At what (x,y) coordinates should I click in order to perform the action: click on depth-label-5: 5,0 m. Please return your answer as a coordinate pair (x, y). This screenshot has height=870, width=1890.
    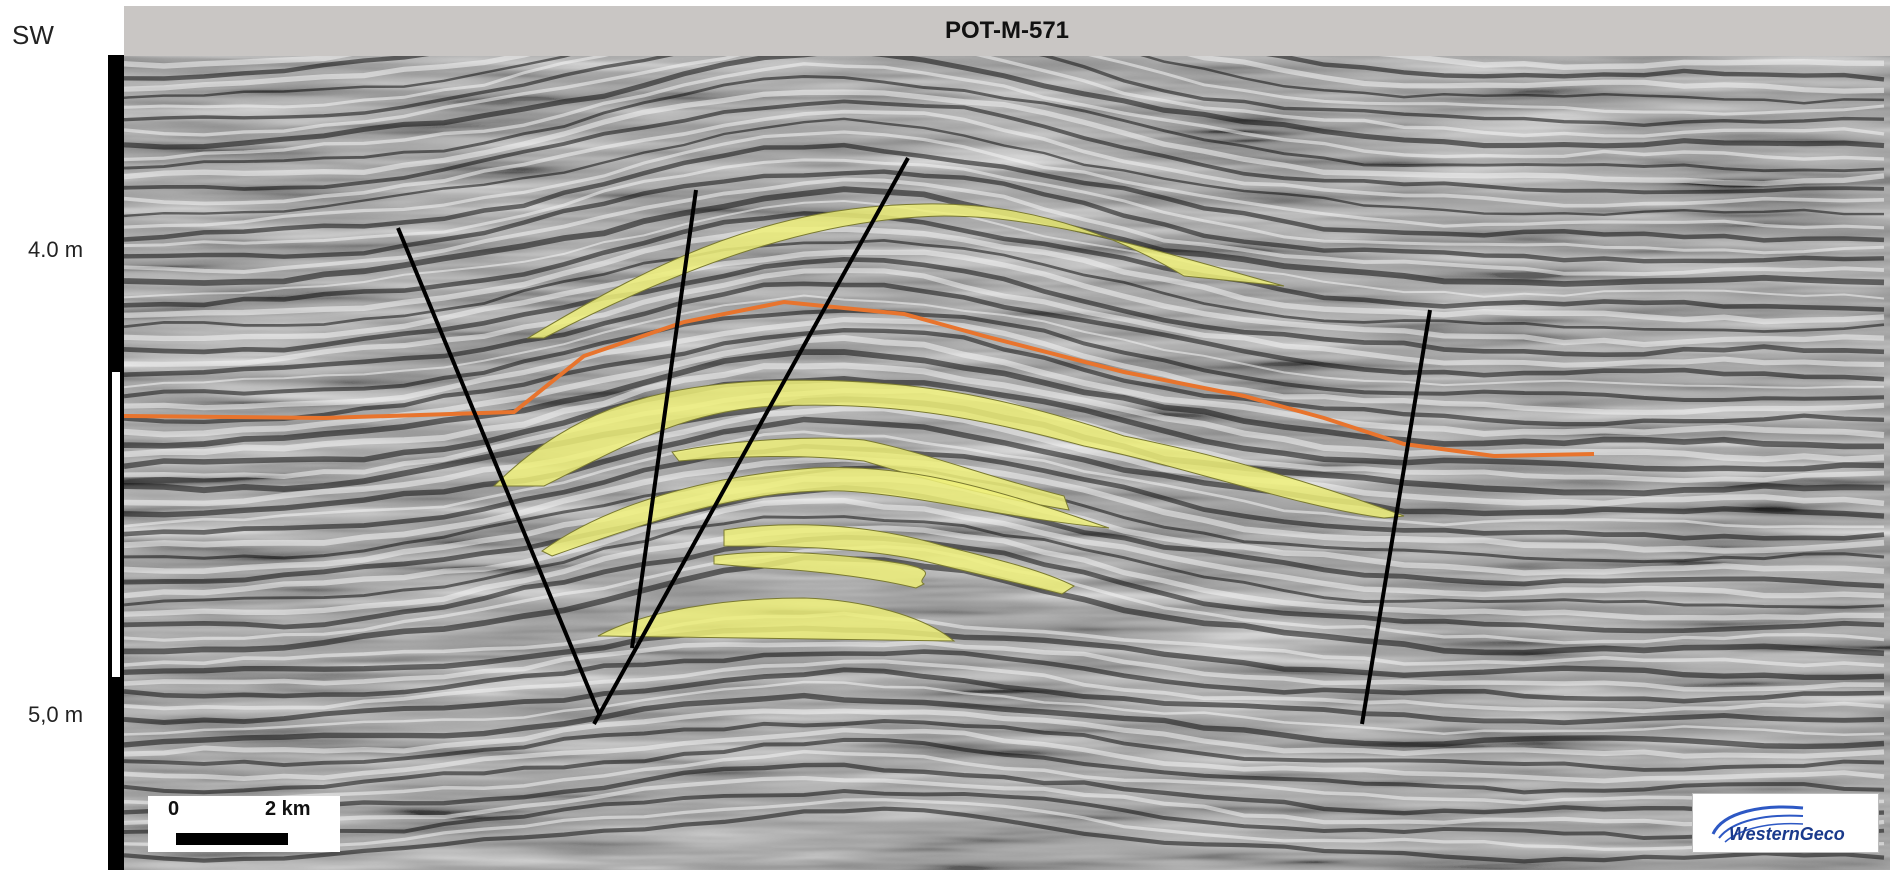
    Looking at the image, I should click on (56, 714).